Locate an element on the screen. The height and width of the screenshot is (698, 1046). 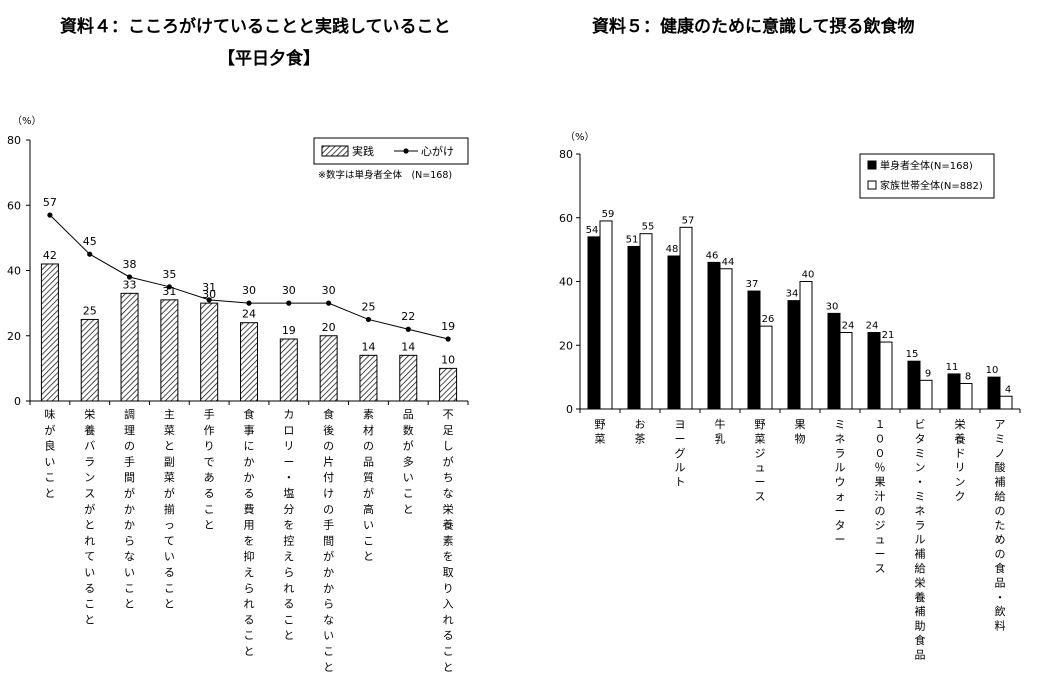
y-tick-label: 0 is located at coordinates (17, 401).